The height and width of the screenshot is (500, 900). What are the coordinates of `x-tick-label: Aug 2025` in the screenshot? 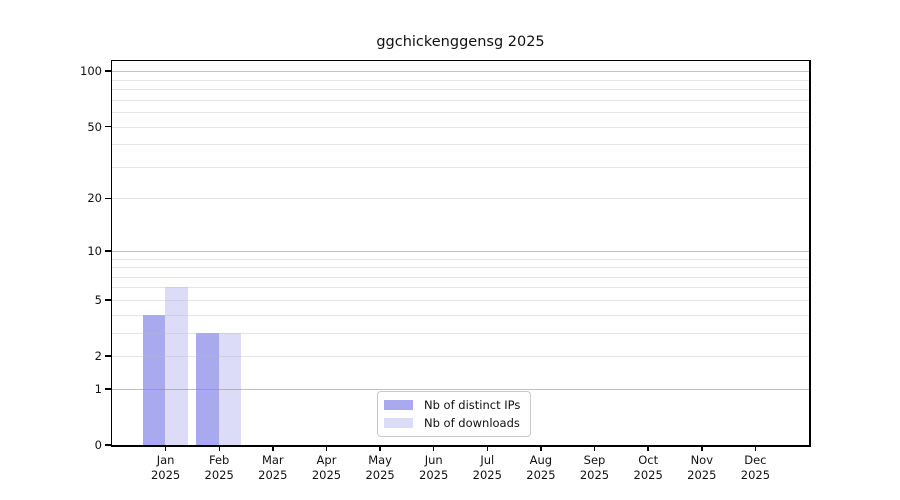 It's located at (541, 467).